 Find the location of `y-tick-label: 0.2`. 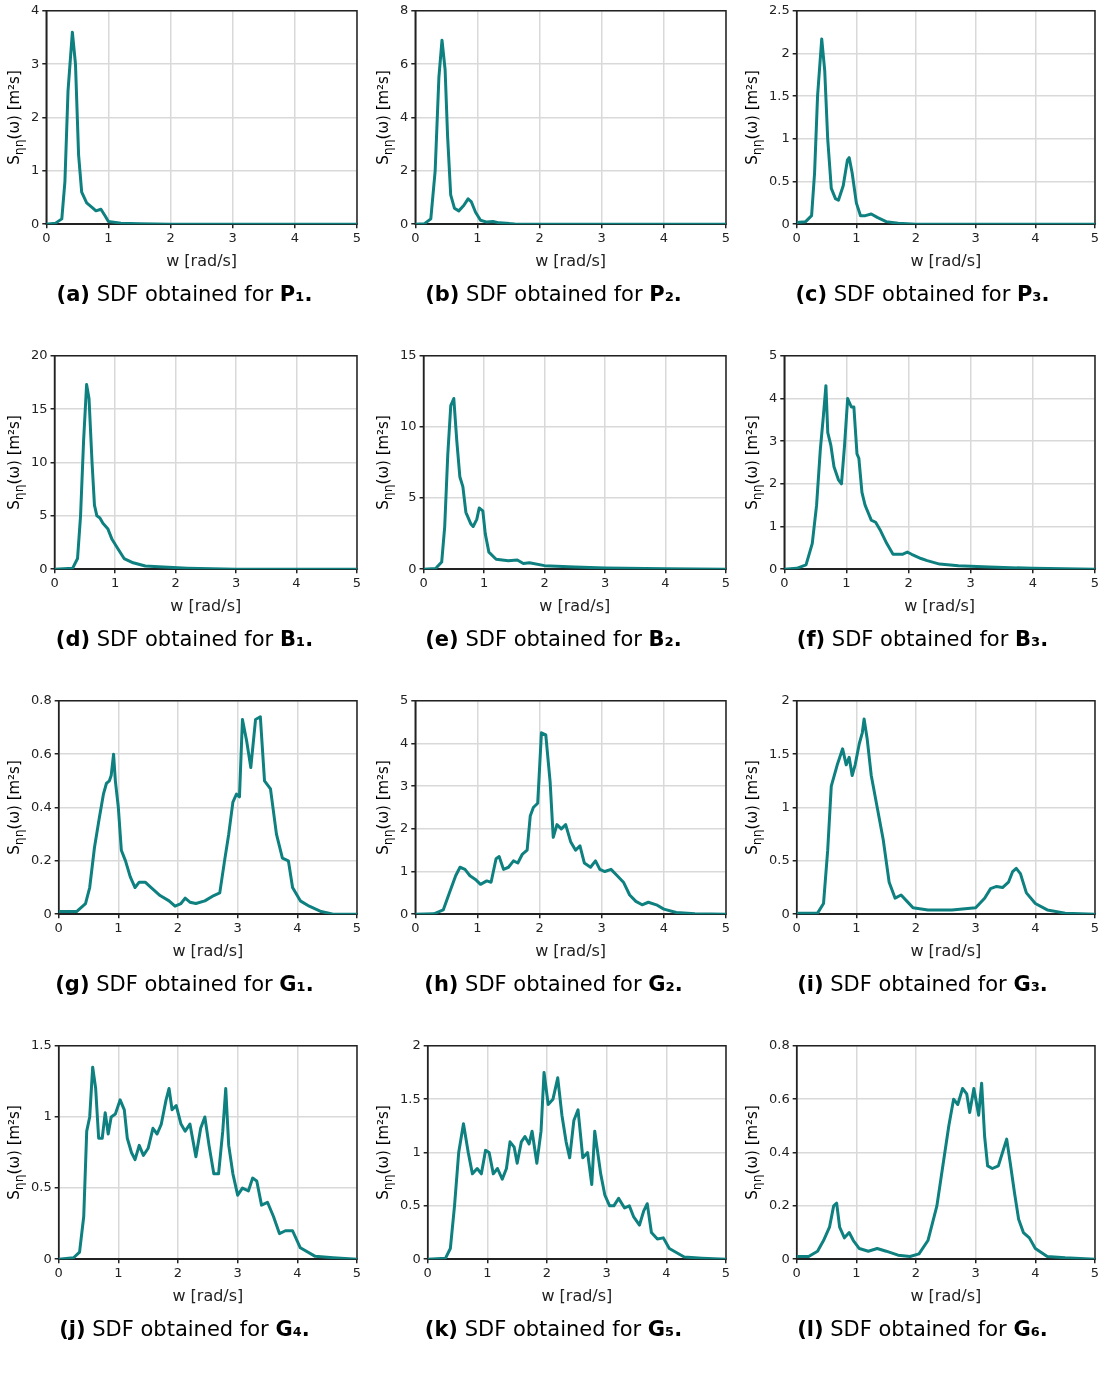

y-tick-label: 0.2 is located at coordinates (779, 1205).